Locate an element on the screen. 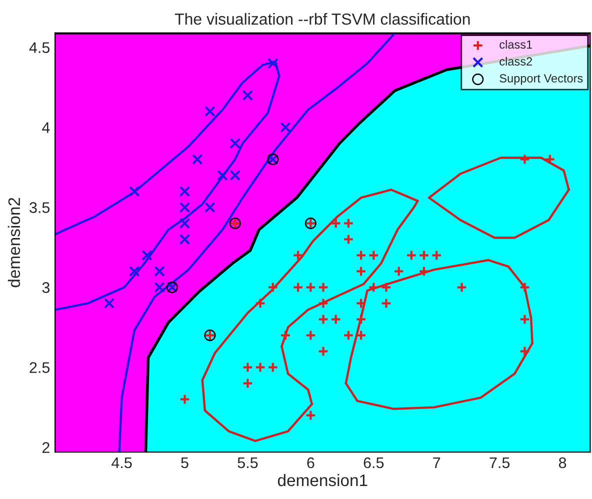  y-axis-title: demension2 is located at coordinates (14, 243).